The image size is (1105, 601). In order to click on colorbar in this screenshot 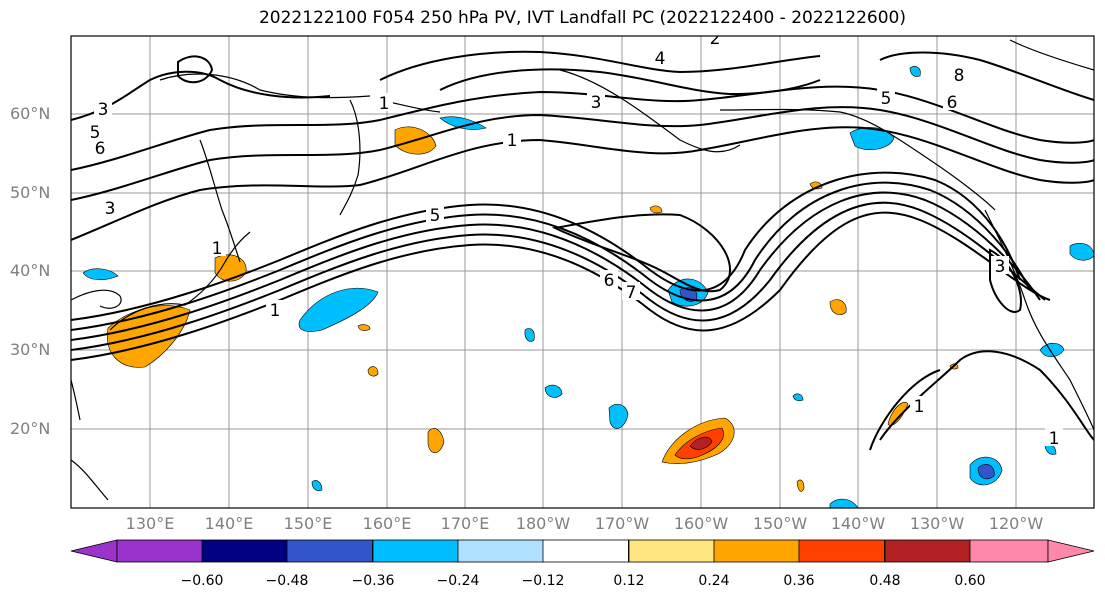, I will do `click(582, 551)`.